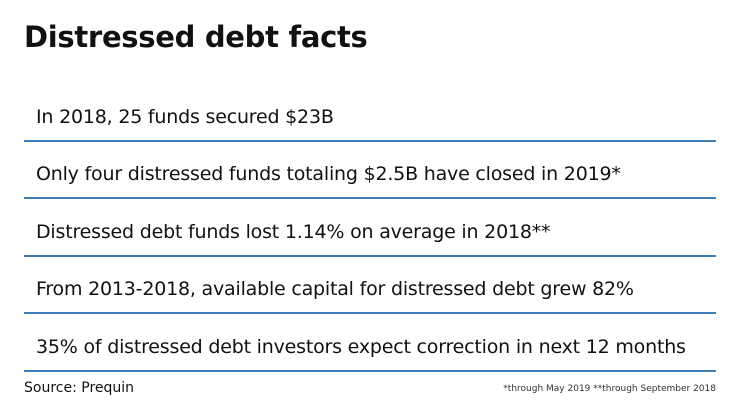 The image size is (740, 416). Describe the element at coordinates (196, 37) in the screenshot. I see `title: Distressed debt facts` at that location.